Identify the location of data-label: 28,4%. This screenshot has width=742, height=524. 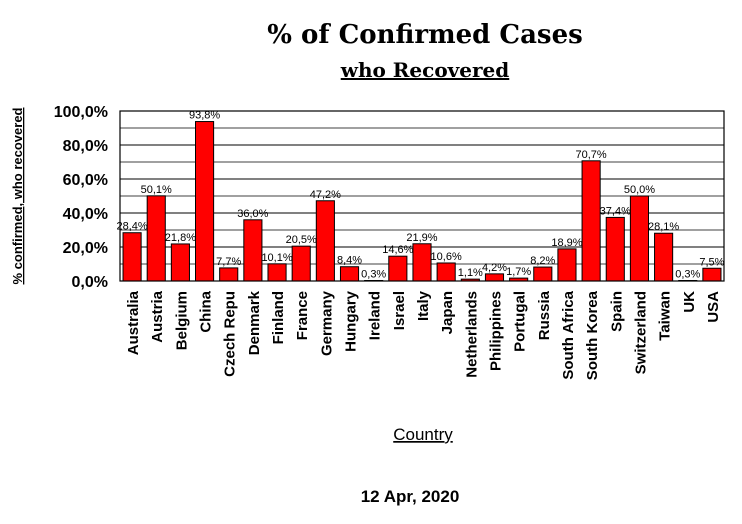
(131, 227).